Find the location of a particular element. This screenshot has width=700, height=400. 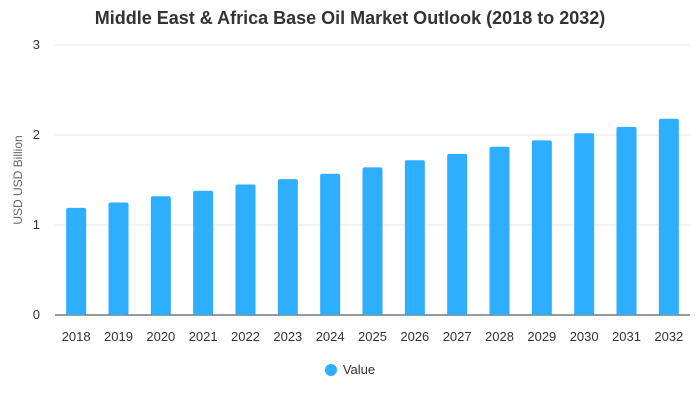

y-tick-labels: 0 1 2 3 is located at coordinates (36, 179).